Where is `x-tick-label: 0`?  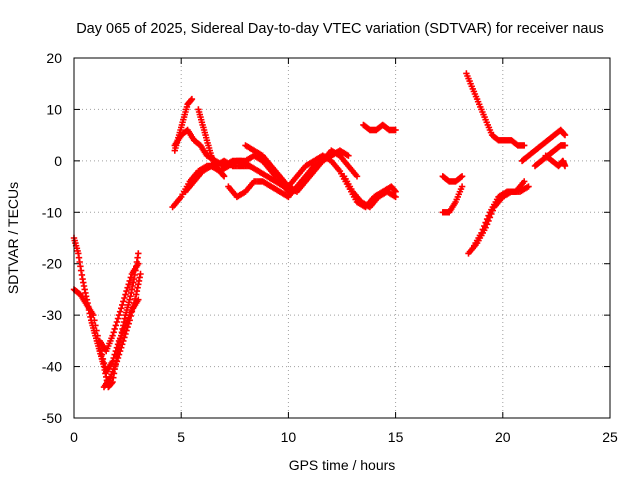 x-tick-label: 0 is located at coordinates (74, 437).